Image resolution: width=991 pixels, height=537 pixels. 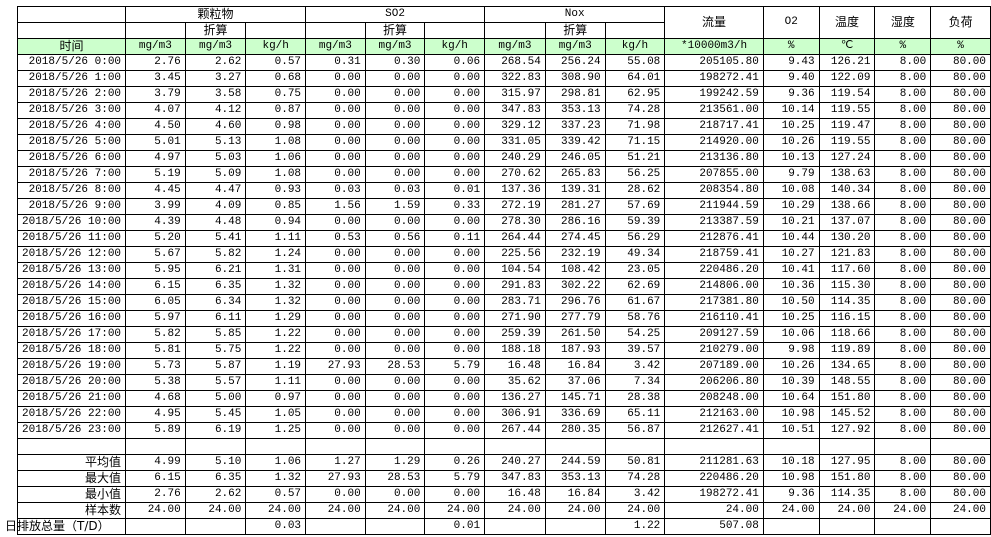 What do you see at coordinates (847, 270) in the screenshot?
I see `value-cell: 117.60` at bounding box center [847, 270].